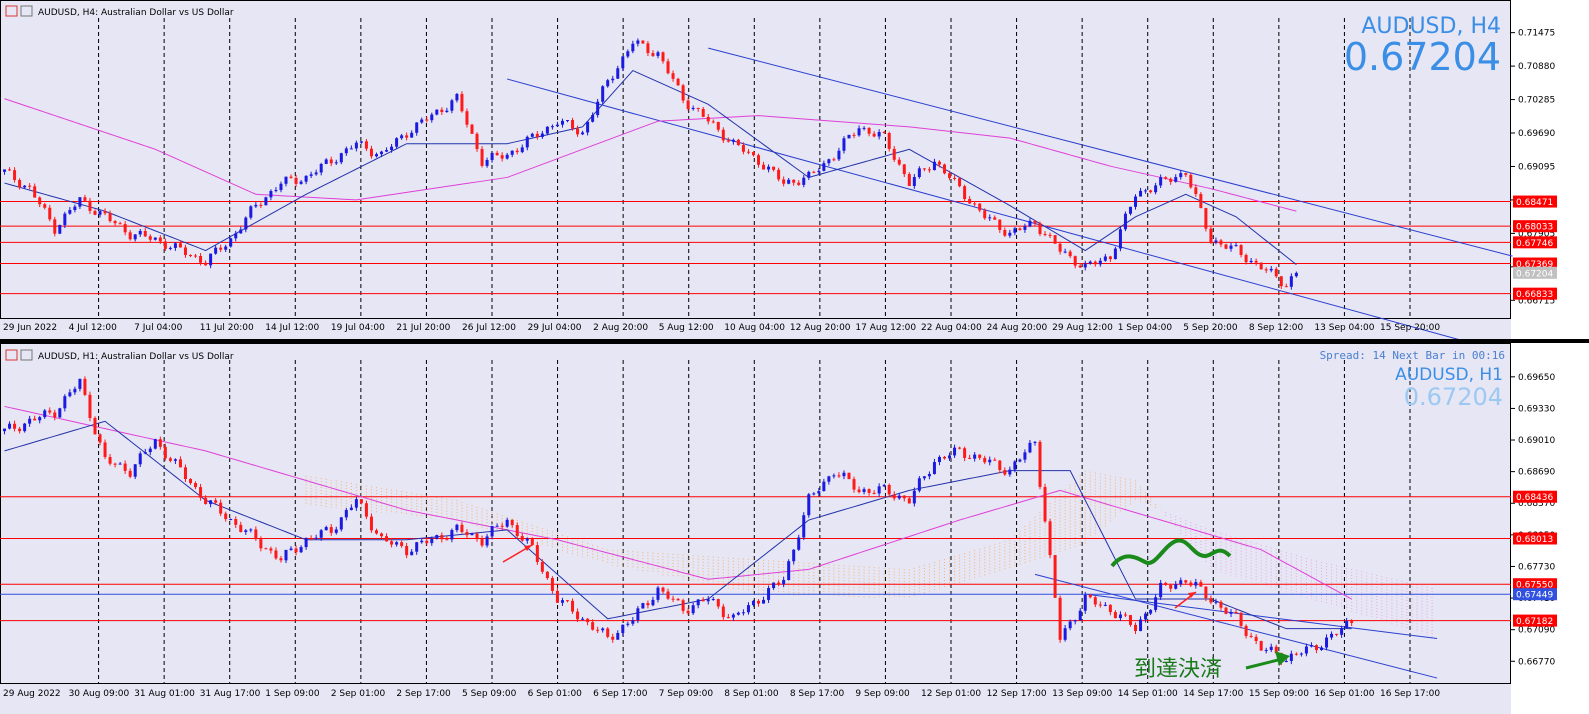 The width and height of the screenshot is (1589, 714). Describe the element at coordinates (1536, 101) in the screenshot. I see `h4-y-tick-label: 0.70285` at that location.